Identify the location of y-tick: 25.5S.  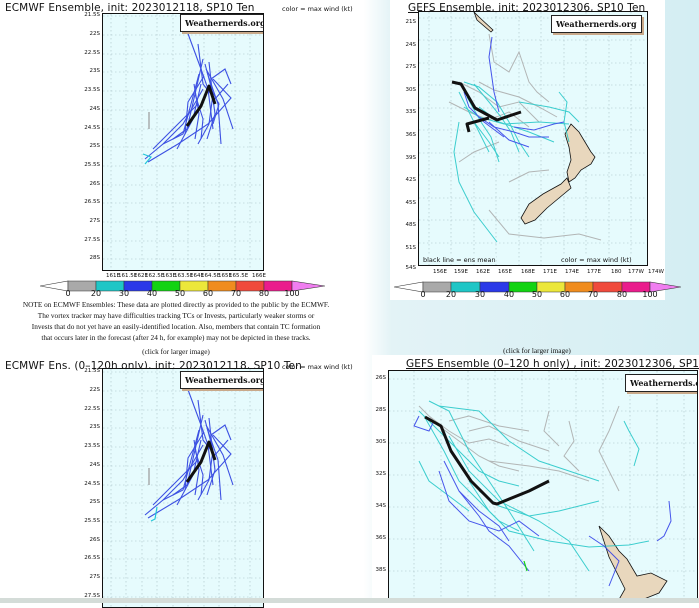
(92, 521).